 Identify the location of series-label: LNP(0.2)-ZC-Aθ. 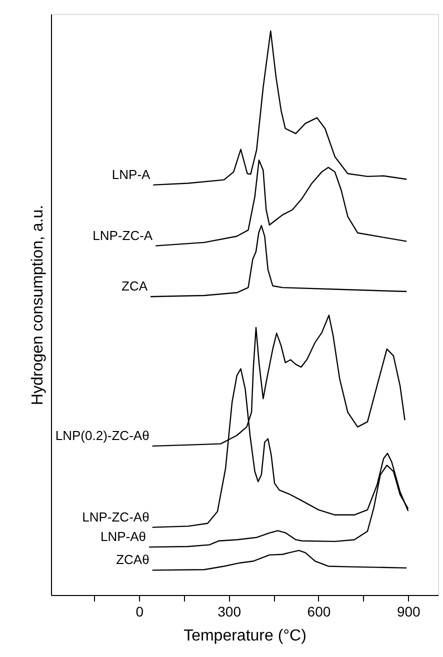
(102, 436).